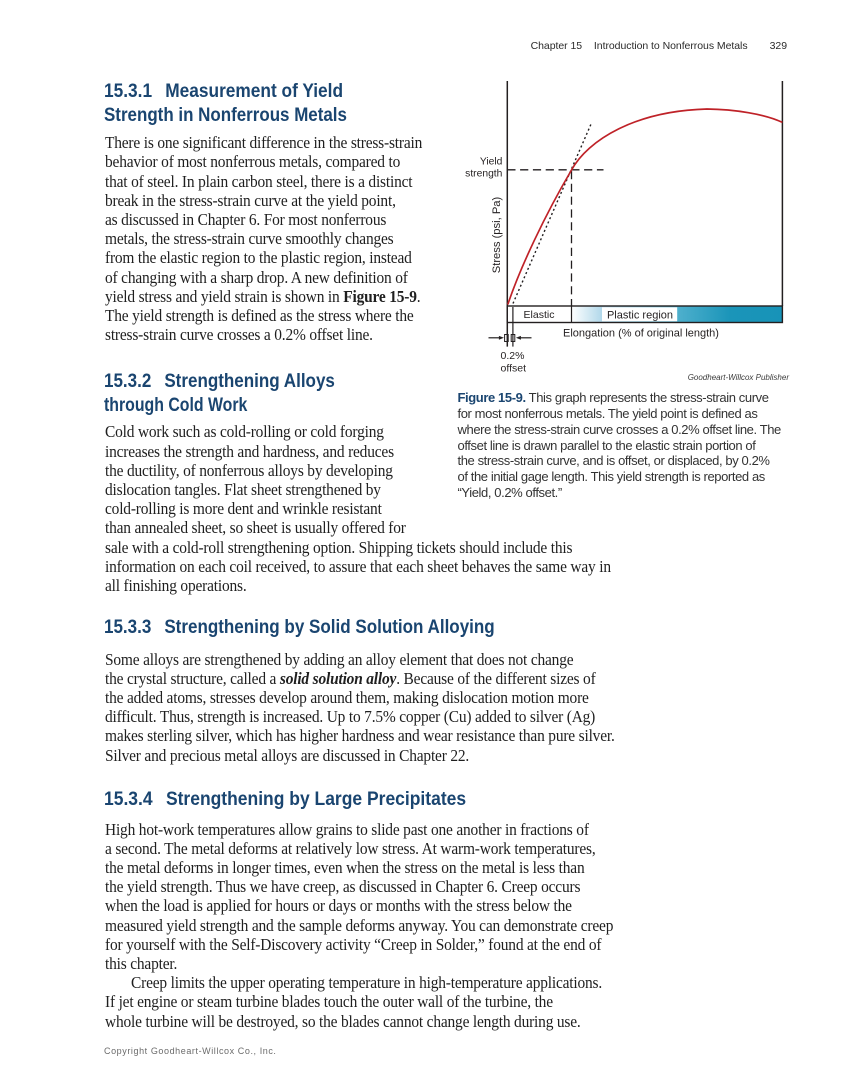 This screenshot has width=849, height=1087. What do you see at coordinates (491, 161) in the screenshot?
I see `svg-text: Yield` at bounding box center [491, 161].